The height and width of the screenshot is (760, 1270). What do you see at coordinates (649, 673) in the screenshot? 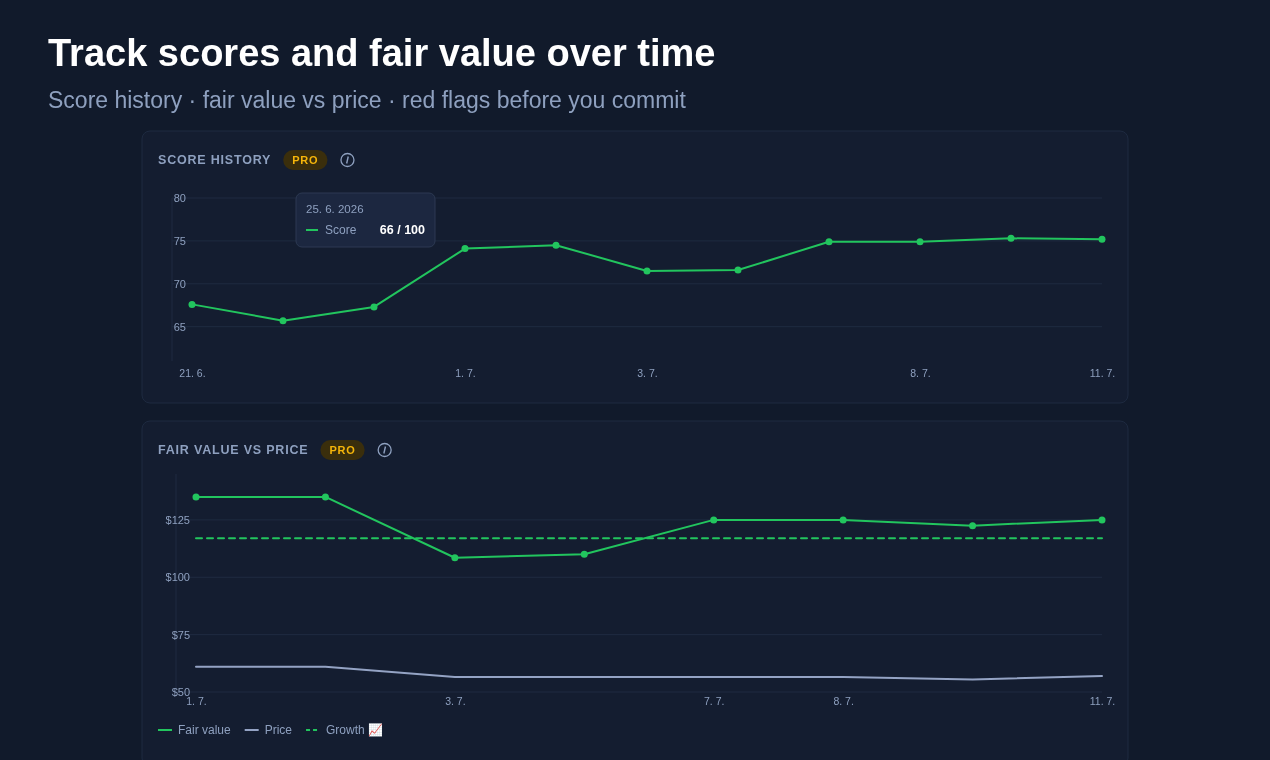
I see `line-series` at bounding box center [649, 673].